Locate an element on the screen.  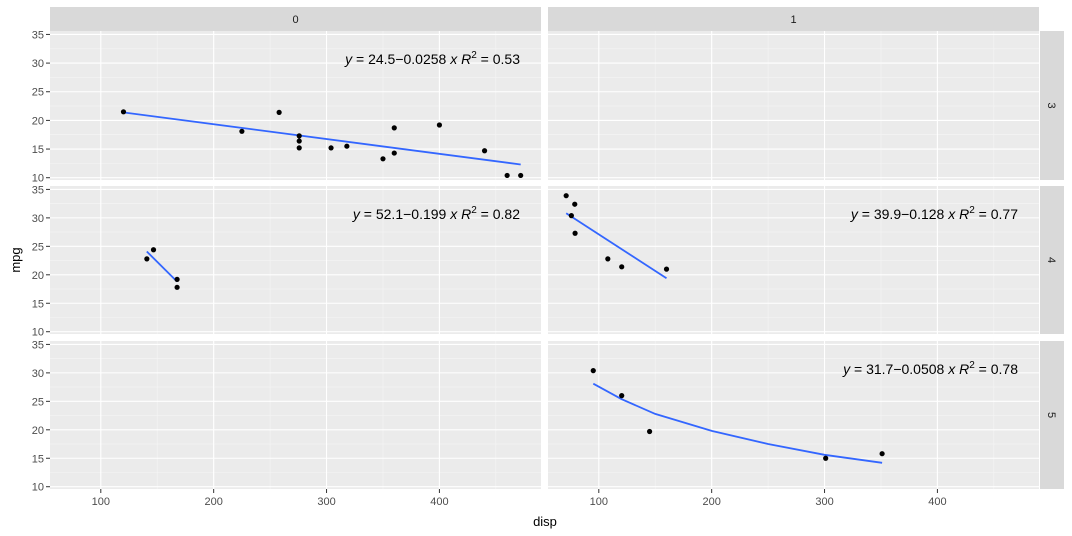
regression-equation: y = 31.7−0.0508 x R2 = 0.78 is located at coordinates (930, 368).